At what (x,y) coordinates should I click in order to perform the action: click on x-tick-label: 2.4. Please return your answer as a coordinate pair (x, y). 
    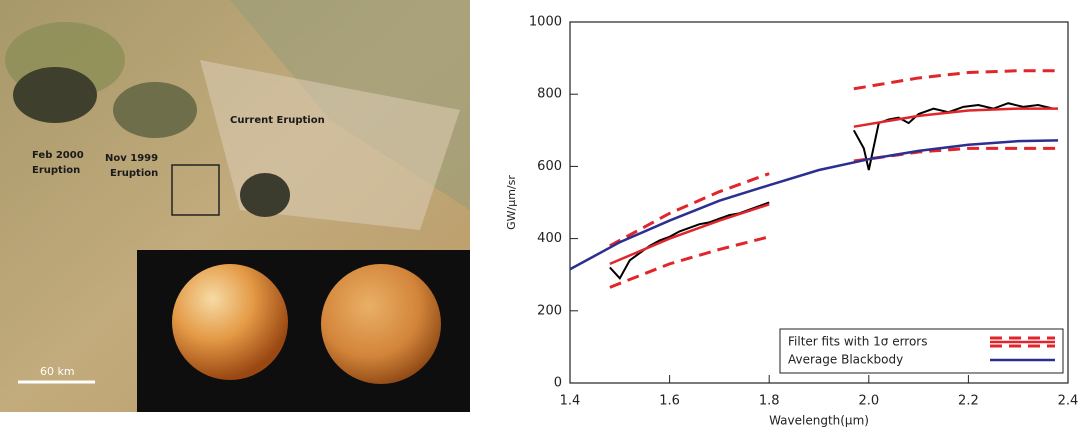
    Looking at the image, I should click on (1068, 401).